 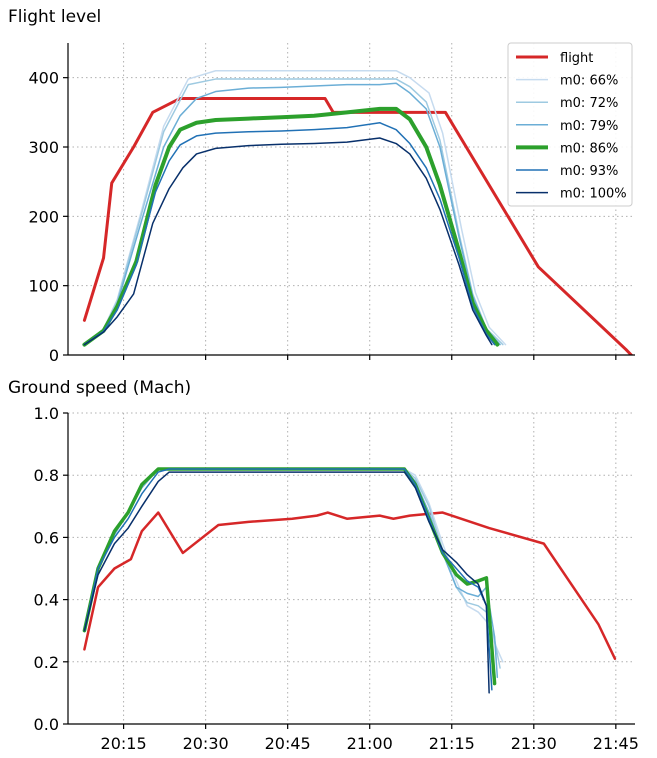 What do you see at coordinates (288, 743) in the screenshot?
I see `x-tick-label: 20:45` at bounding box center [288, 743].